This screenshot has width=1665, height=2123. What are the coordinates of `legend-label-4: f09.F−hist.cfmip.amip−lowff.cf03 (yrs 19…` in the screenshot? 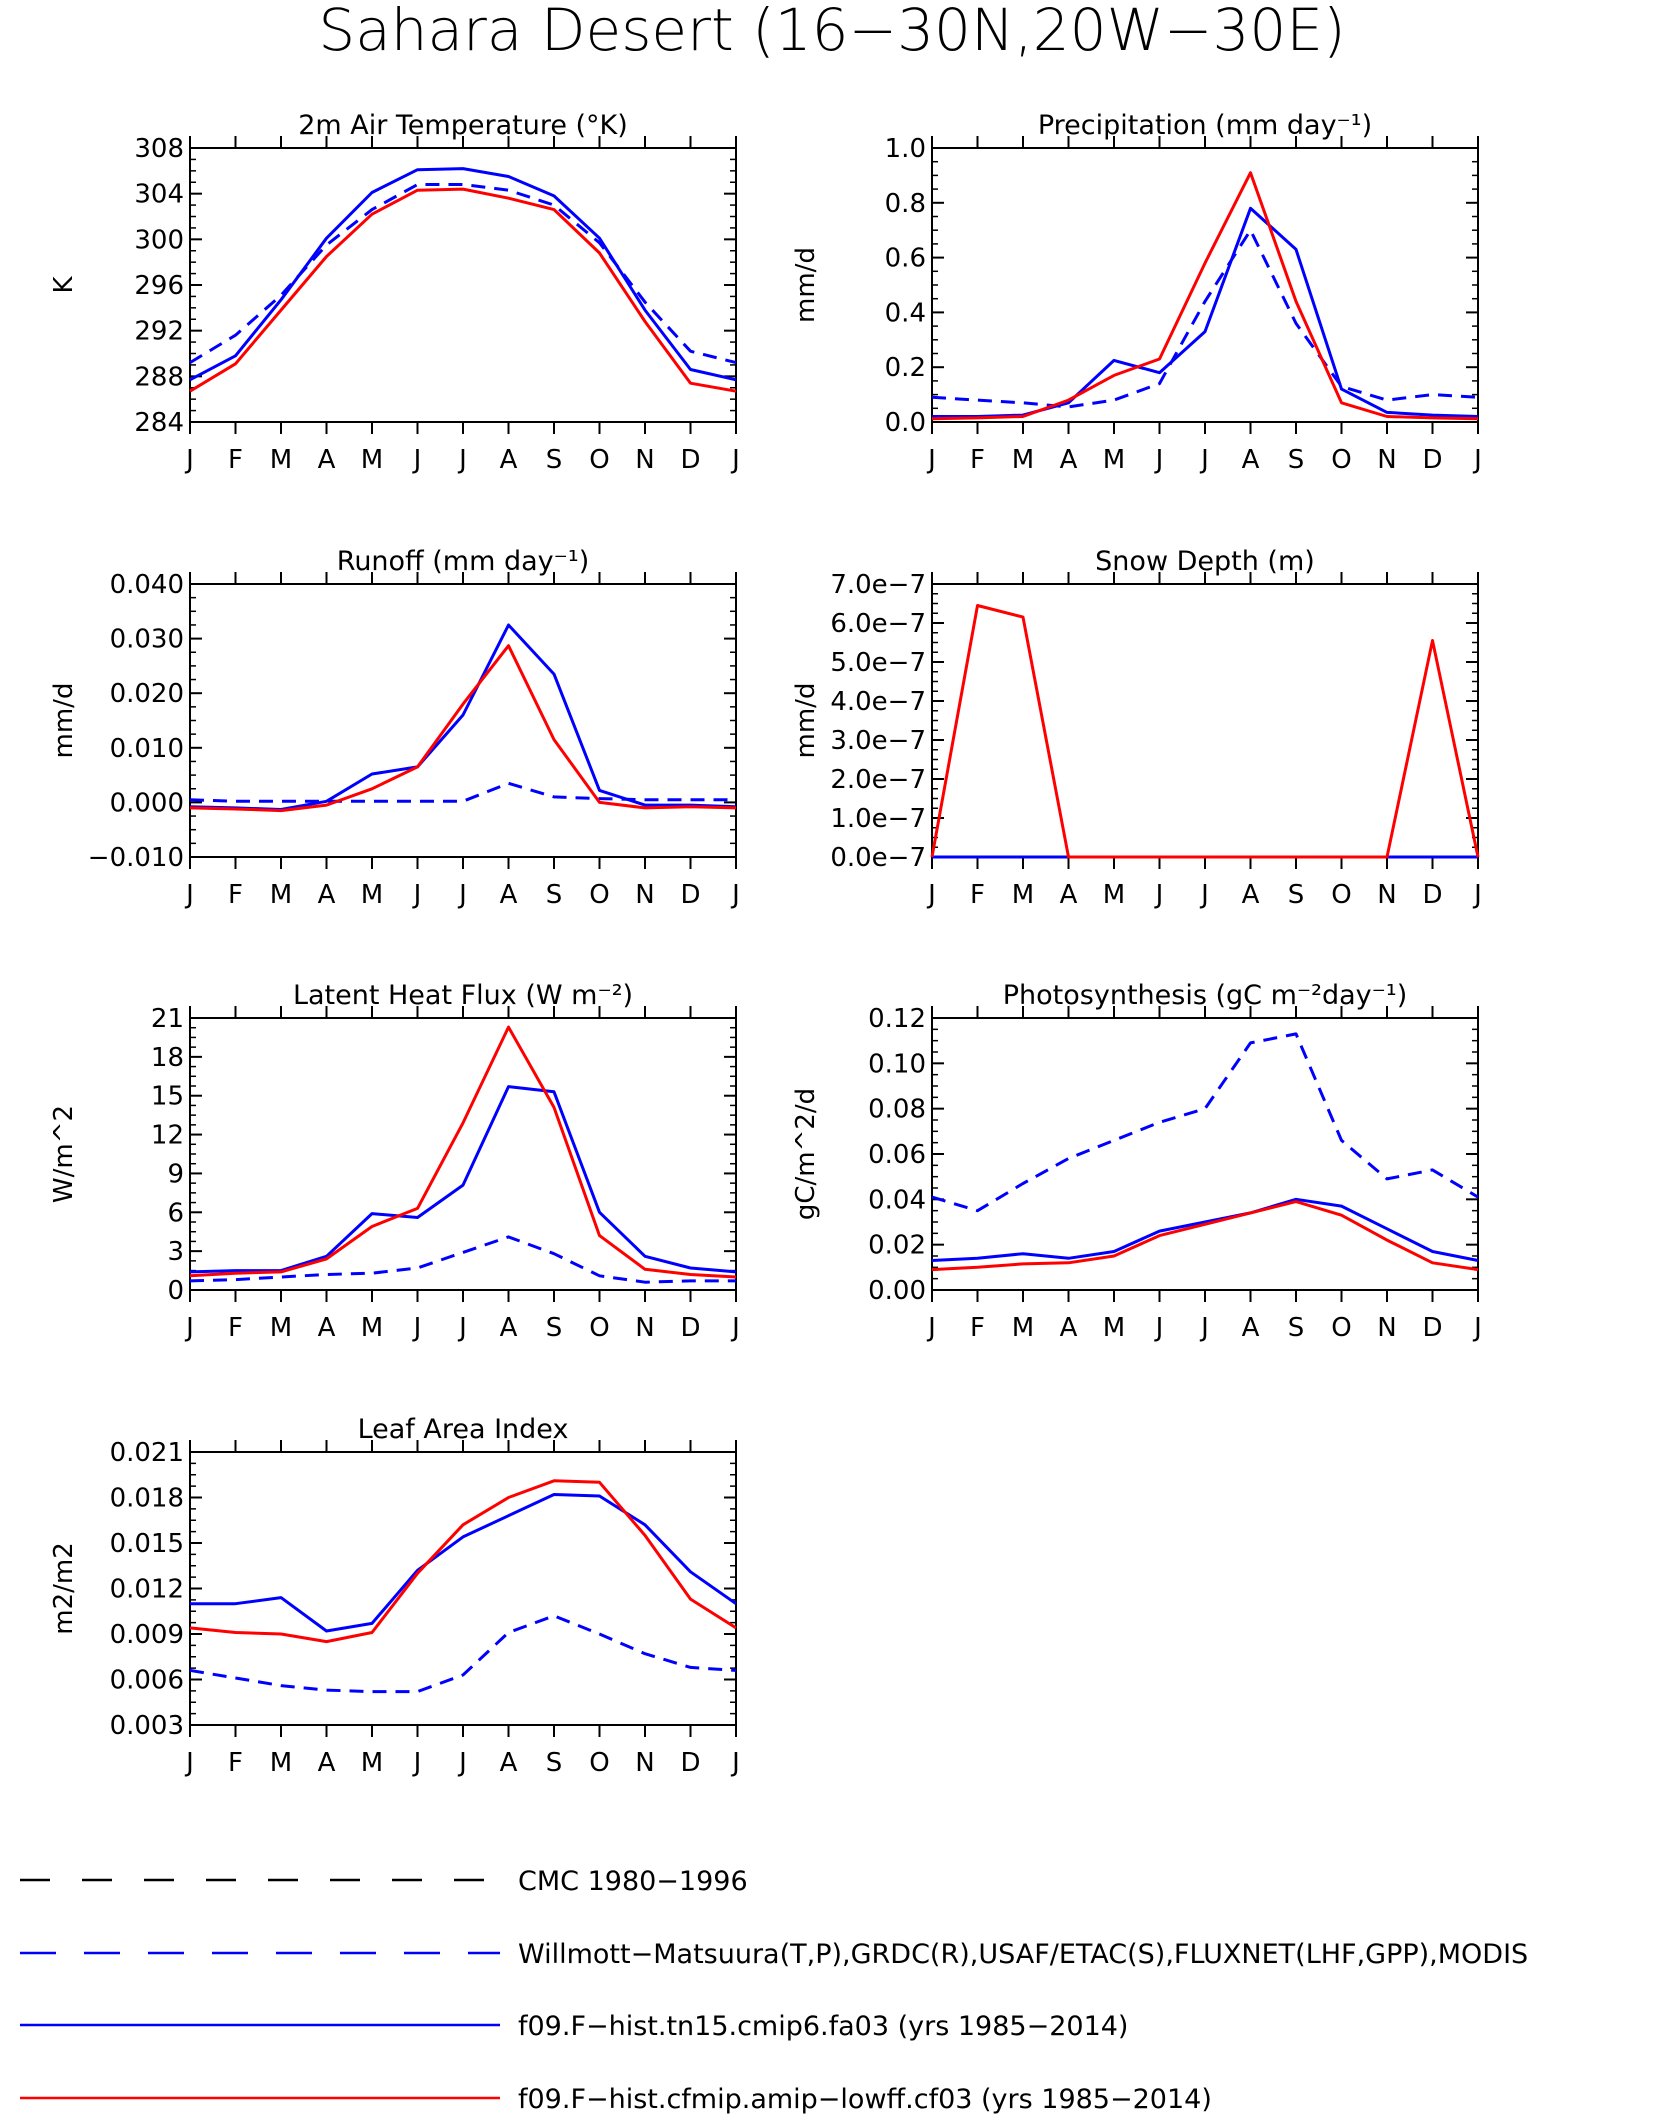 It's located at (865, 2099).